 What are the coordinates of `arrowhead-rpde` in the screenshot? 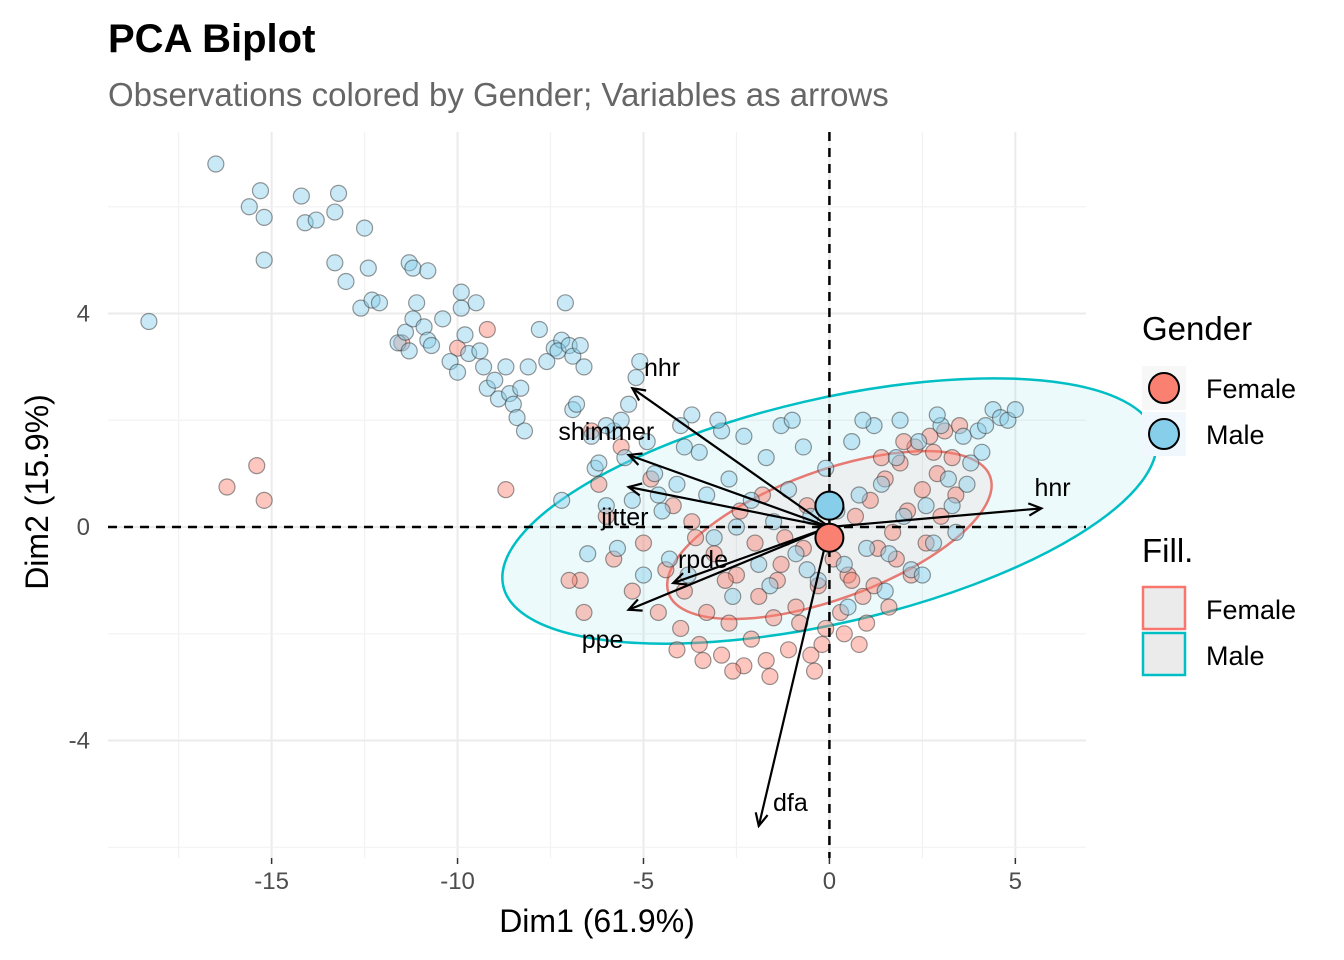 It's located at (679, 579).